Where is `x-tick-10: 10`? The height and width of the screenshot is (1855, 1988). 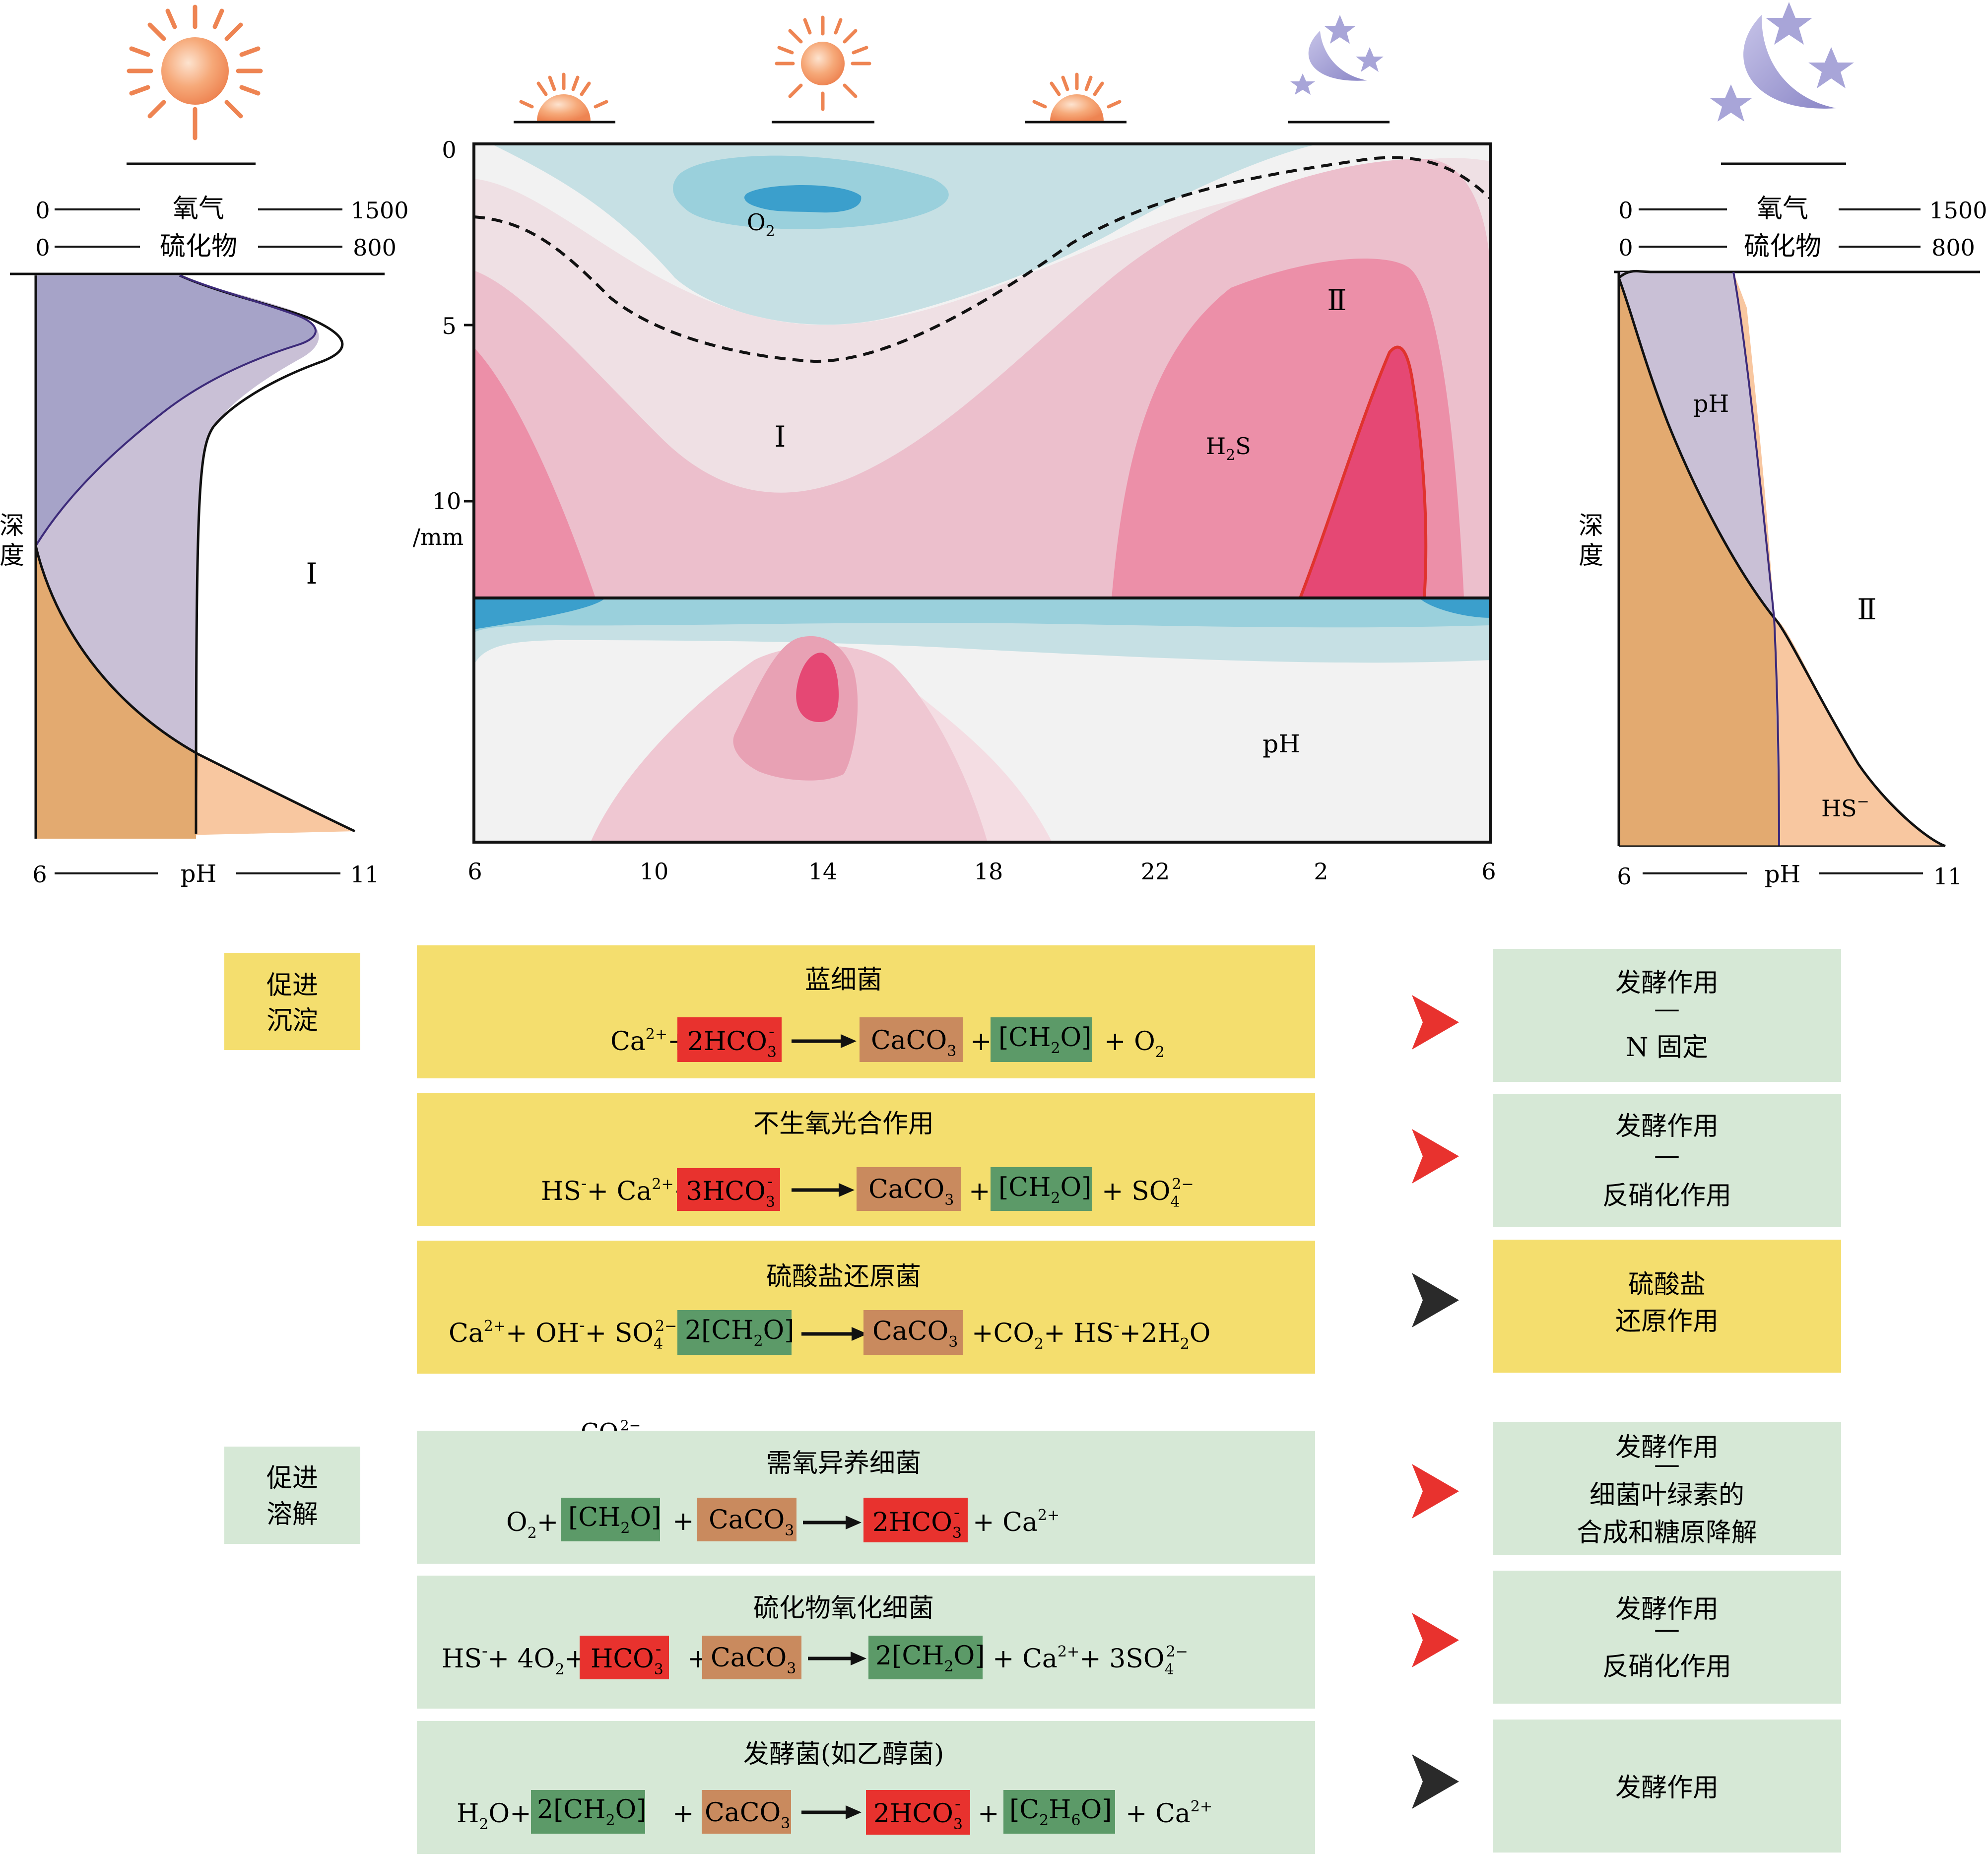 x-tick-10: 10 is located at coordinates (654, 871).